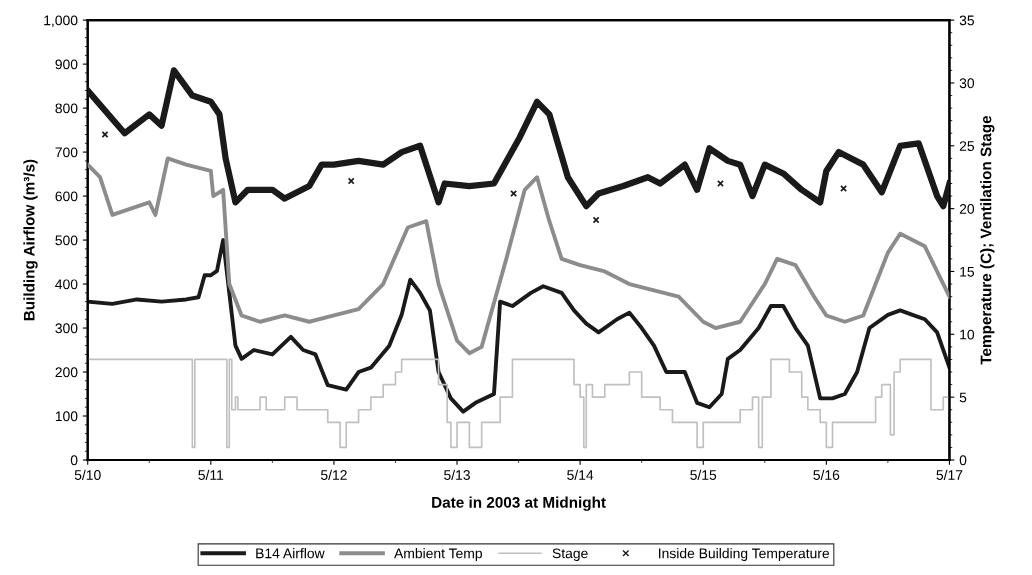 This screenshot has width=1032, height=575. What do you see at coordinates (967, 208) in the screenshot?
I see `y2-tick-label: 20` at bounding box center [967, 208].